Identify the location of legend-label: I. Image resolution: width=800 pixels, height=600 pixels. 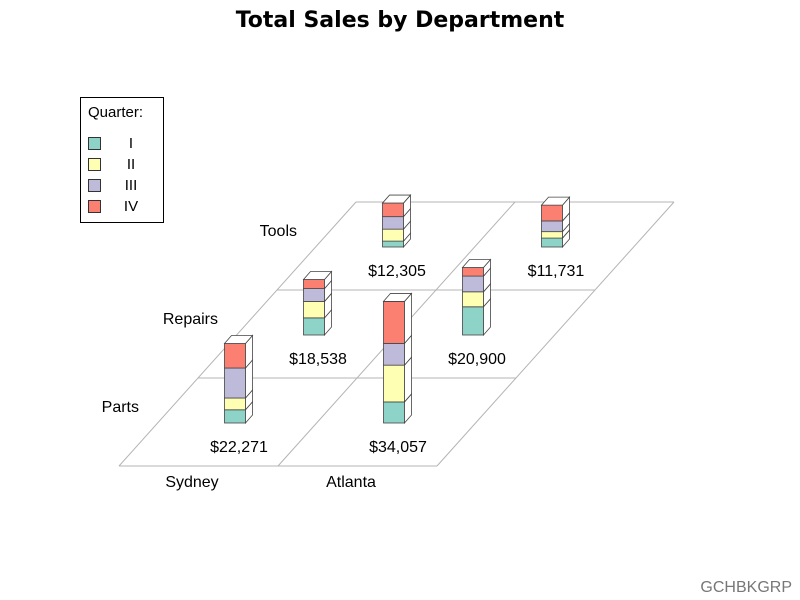
(131, 143).